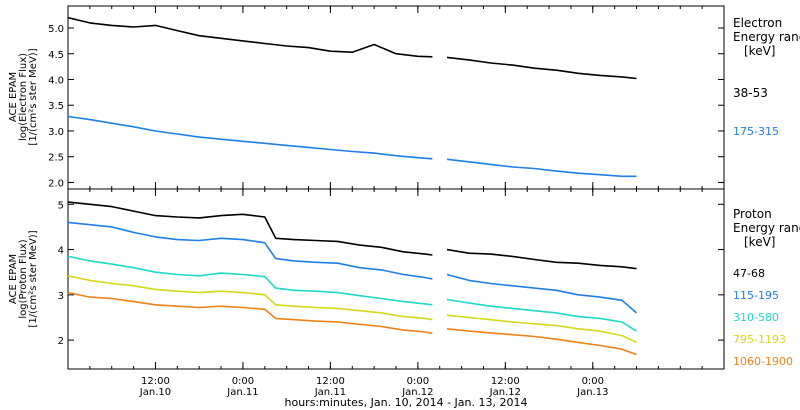  I want to click on x-tick-label-date: Jan.13, so click(592, 392).